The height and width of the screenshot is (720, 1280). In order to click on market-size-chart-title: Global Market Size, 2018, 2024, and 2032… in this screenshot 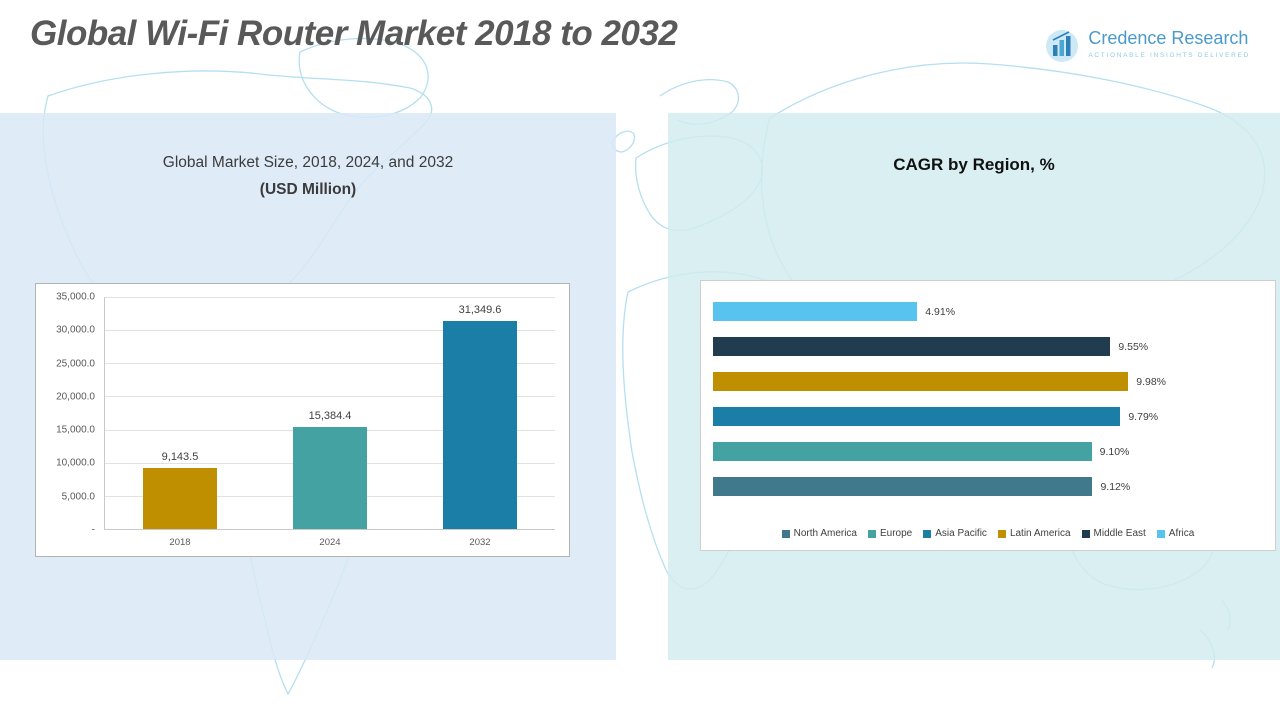, I will do `click(308, 176)`.